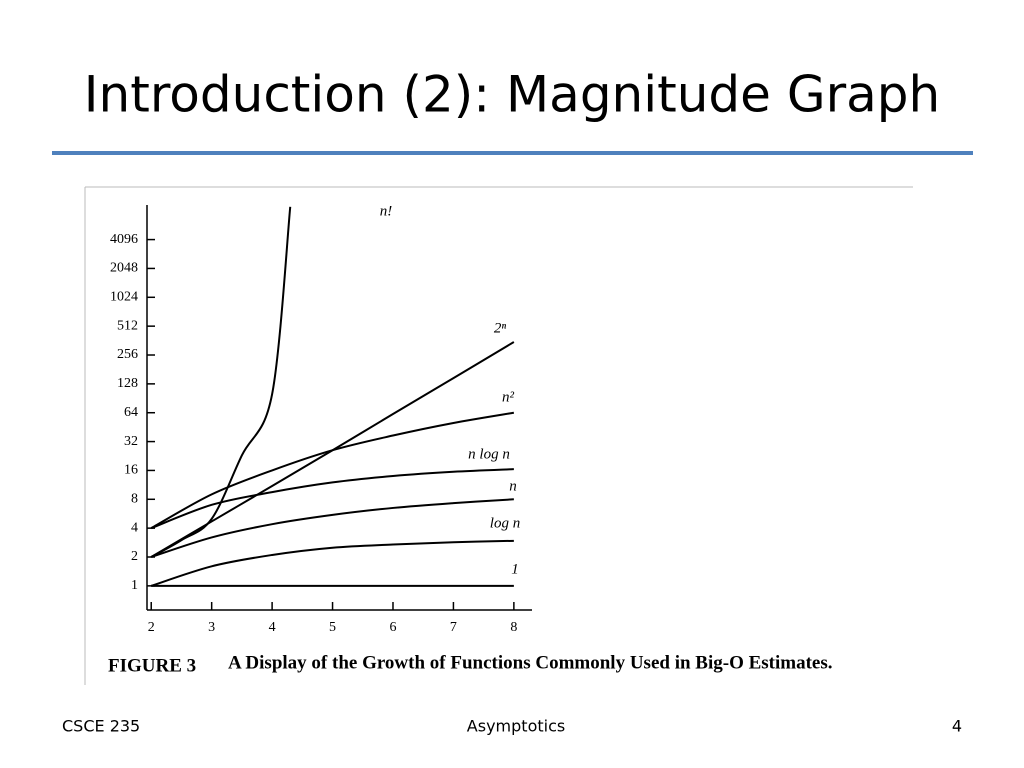  What do you see at coordinates (508, 397) in the screenshot?
I see `series-label: n²` at bounding box center [508, 397].